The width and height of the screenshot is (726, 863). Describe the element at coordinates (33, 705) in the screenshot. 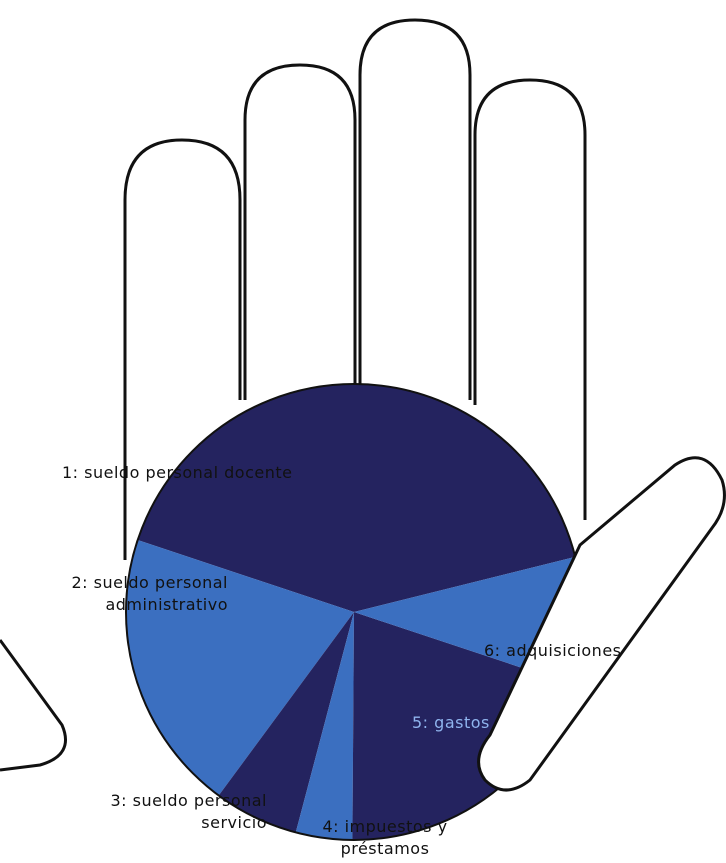

I see `palm-edge` at that location.